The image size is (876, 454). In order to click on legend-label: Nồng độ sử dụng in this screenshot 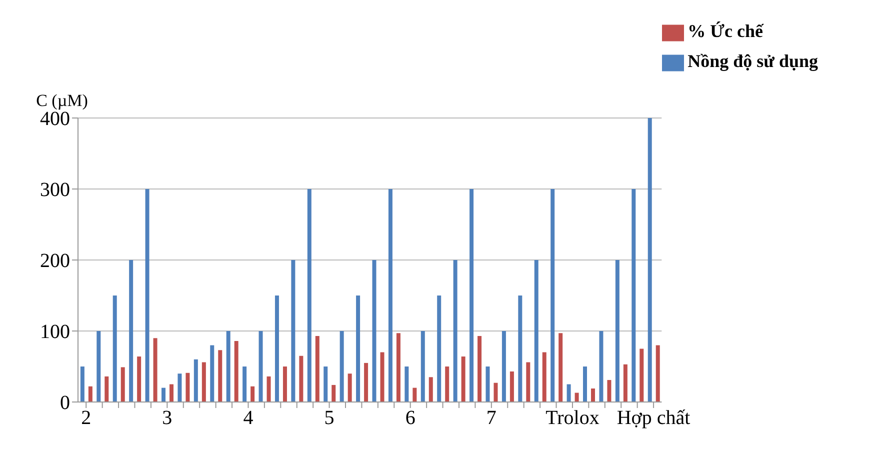, I will do `click(753, 61)`.